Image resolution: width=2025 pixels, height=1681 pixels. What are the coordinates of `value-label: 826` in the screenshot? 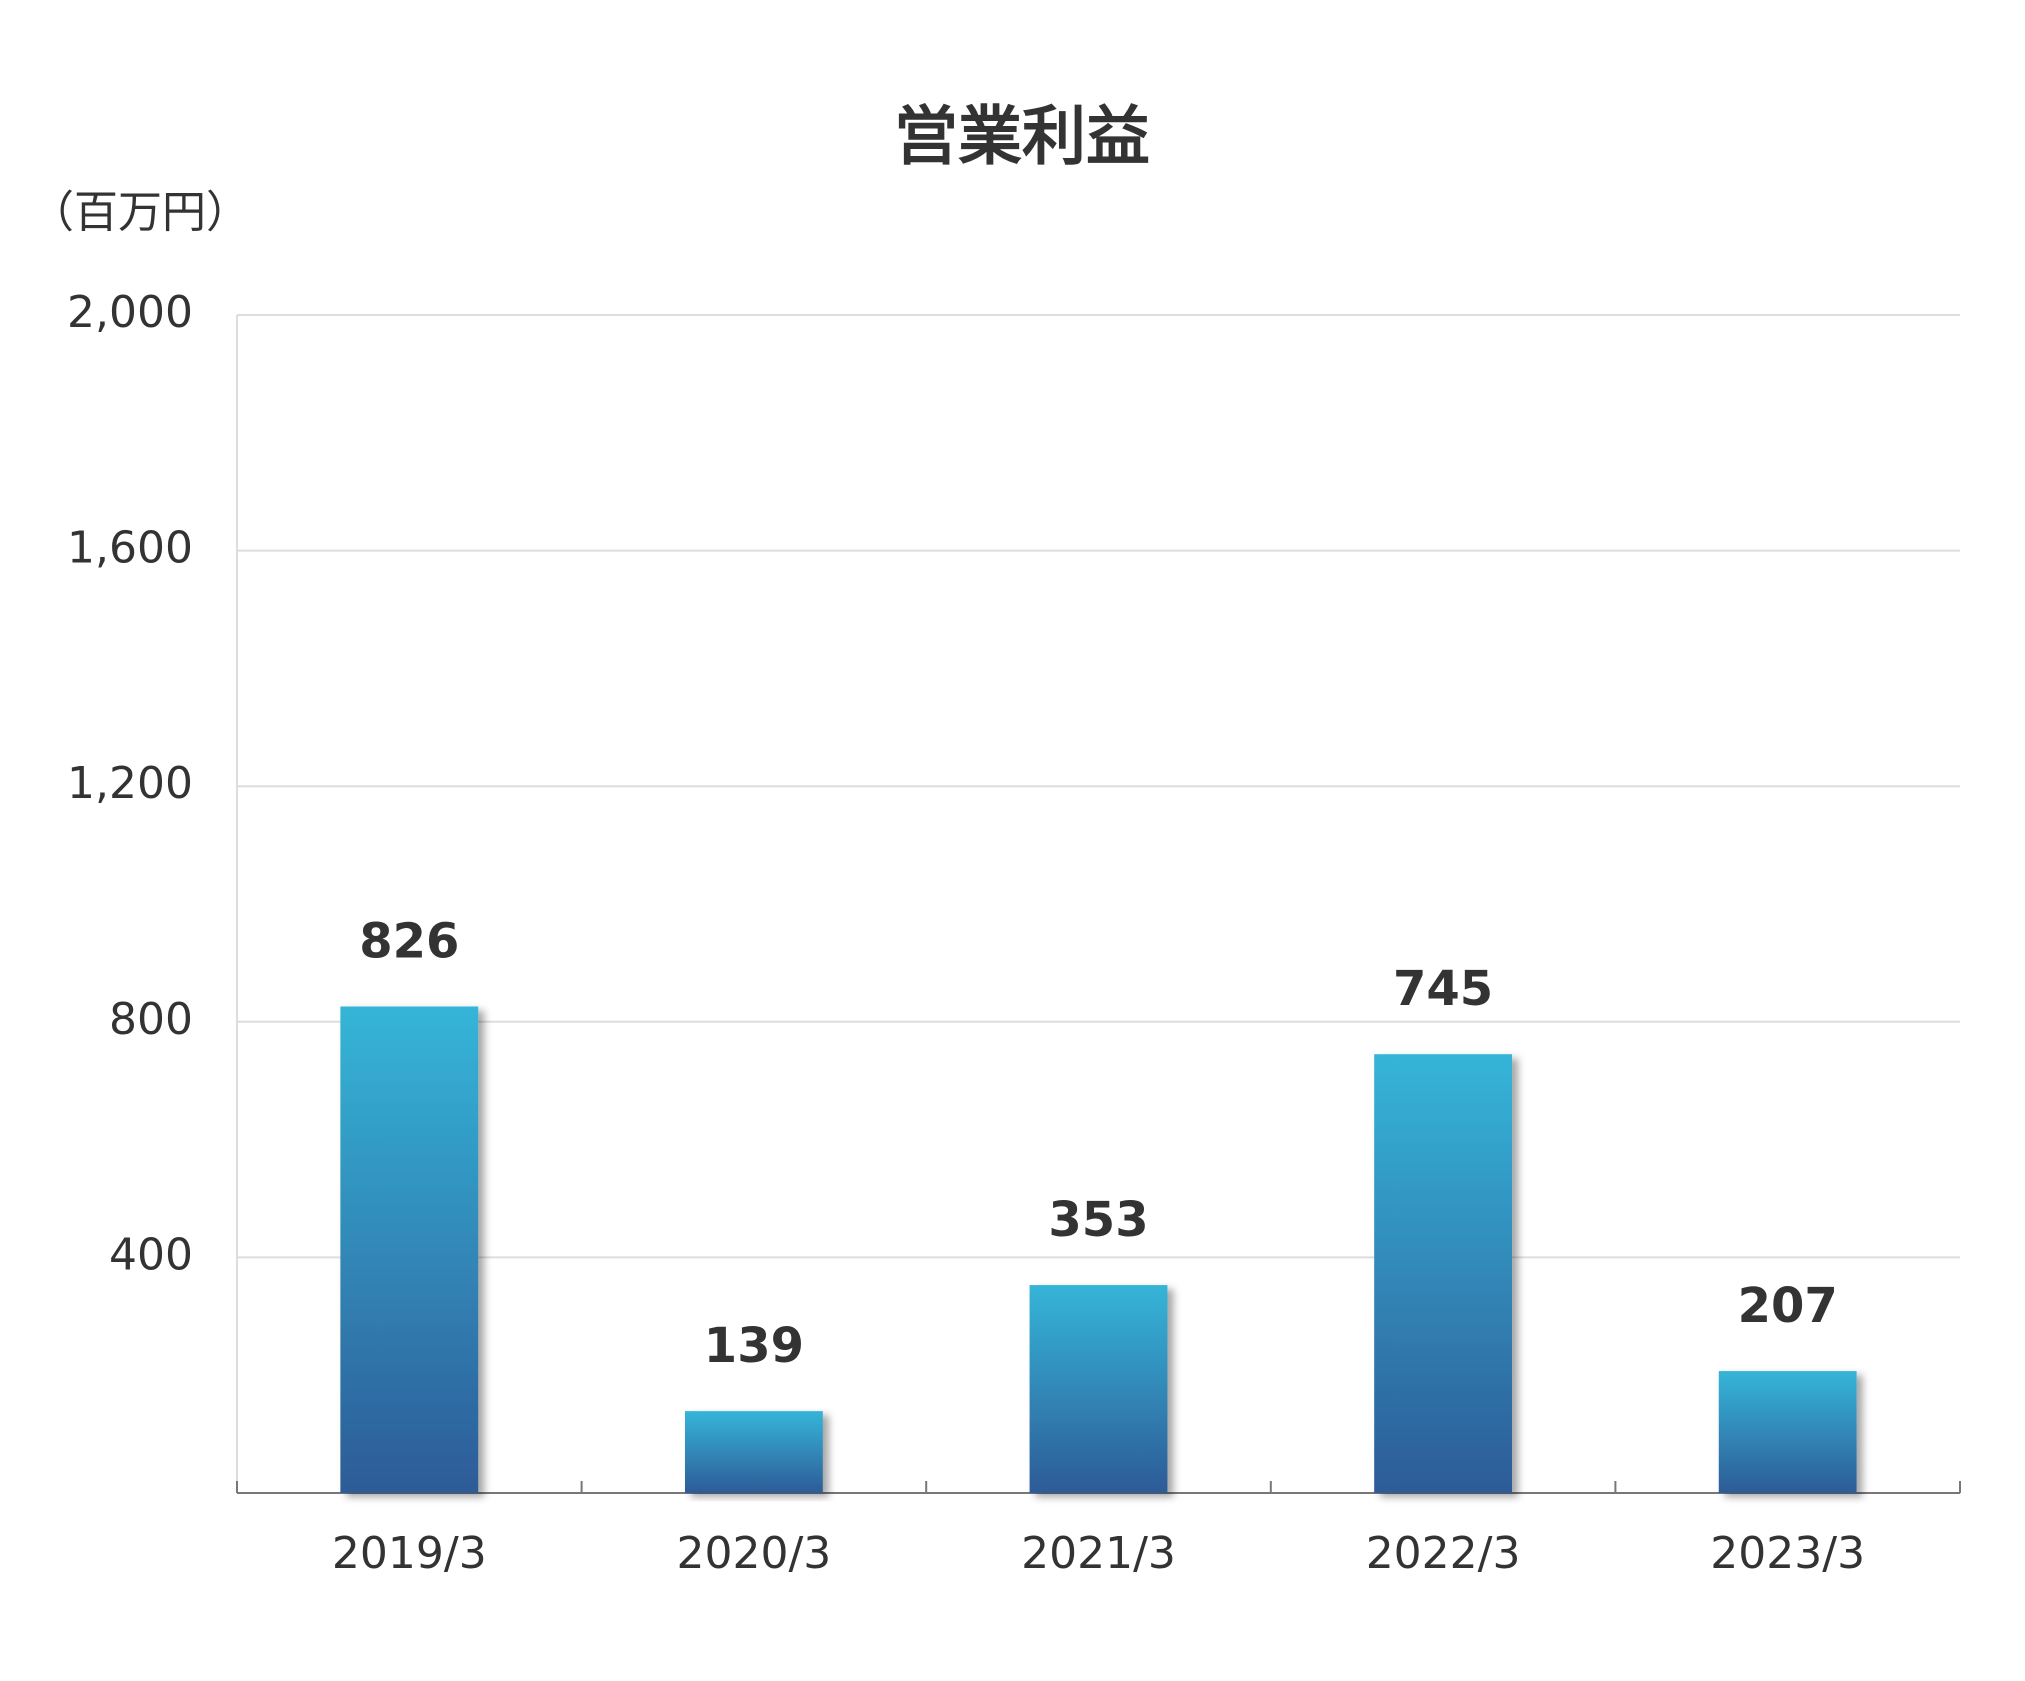 It's located at (409, 941).